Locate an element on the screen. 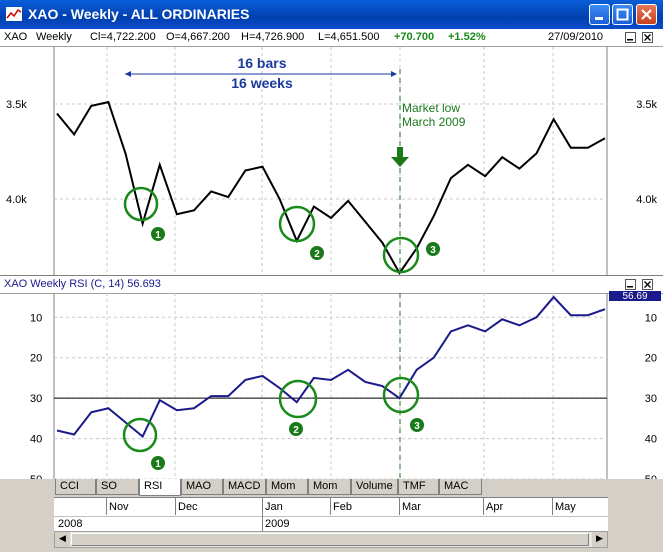 The image size is (663, 552). price-period: Weekly is located at coordinates (54, 37).